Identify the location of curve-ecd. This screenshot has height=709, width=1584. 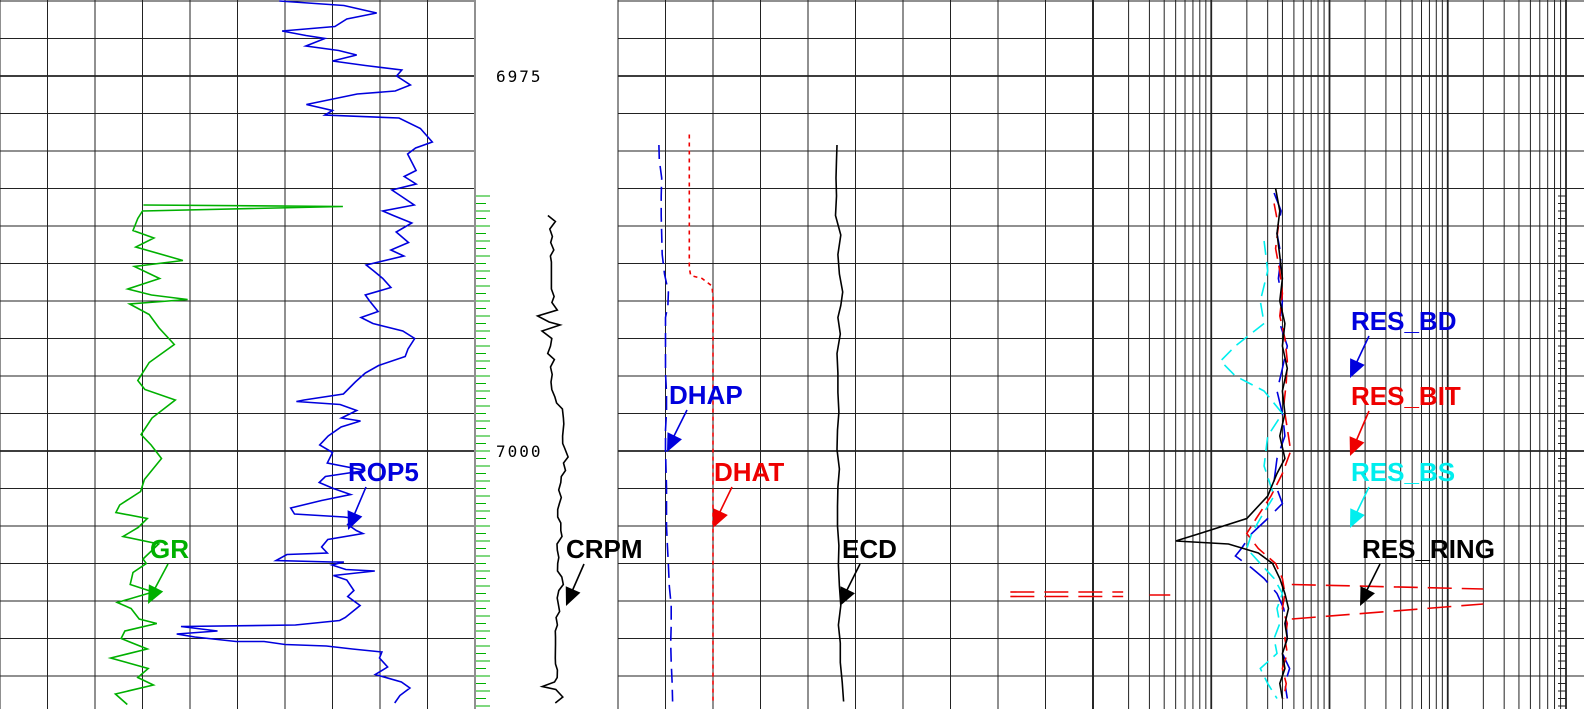
(839, 423).